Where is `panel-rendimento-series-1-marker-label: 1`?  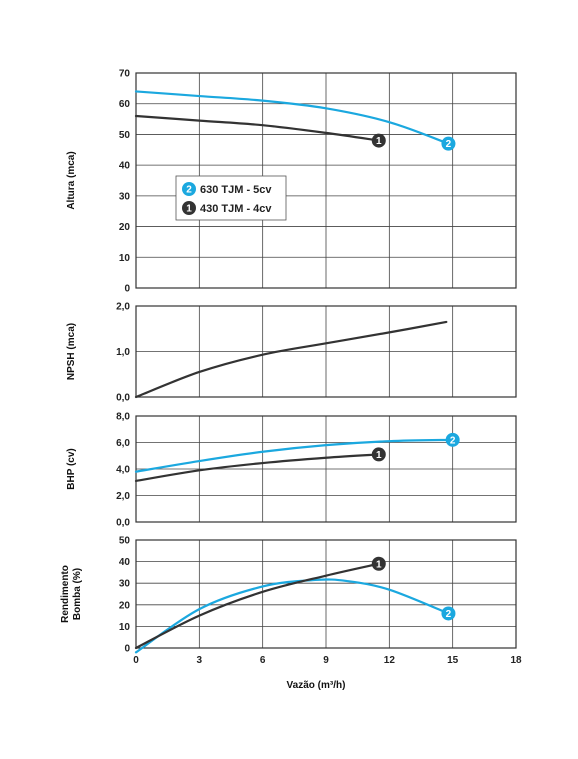 panel-rendimento-series-1-marker-label: 1 is located at coordinates (379, 564).